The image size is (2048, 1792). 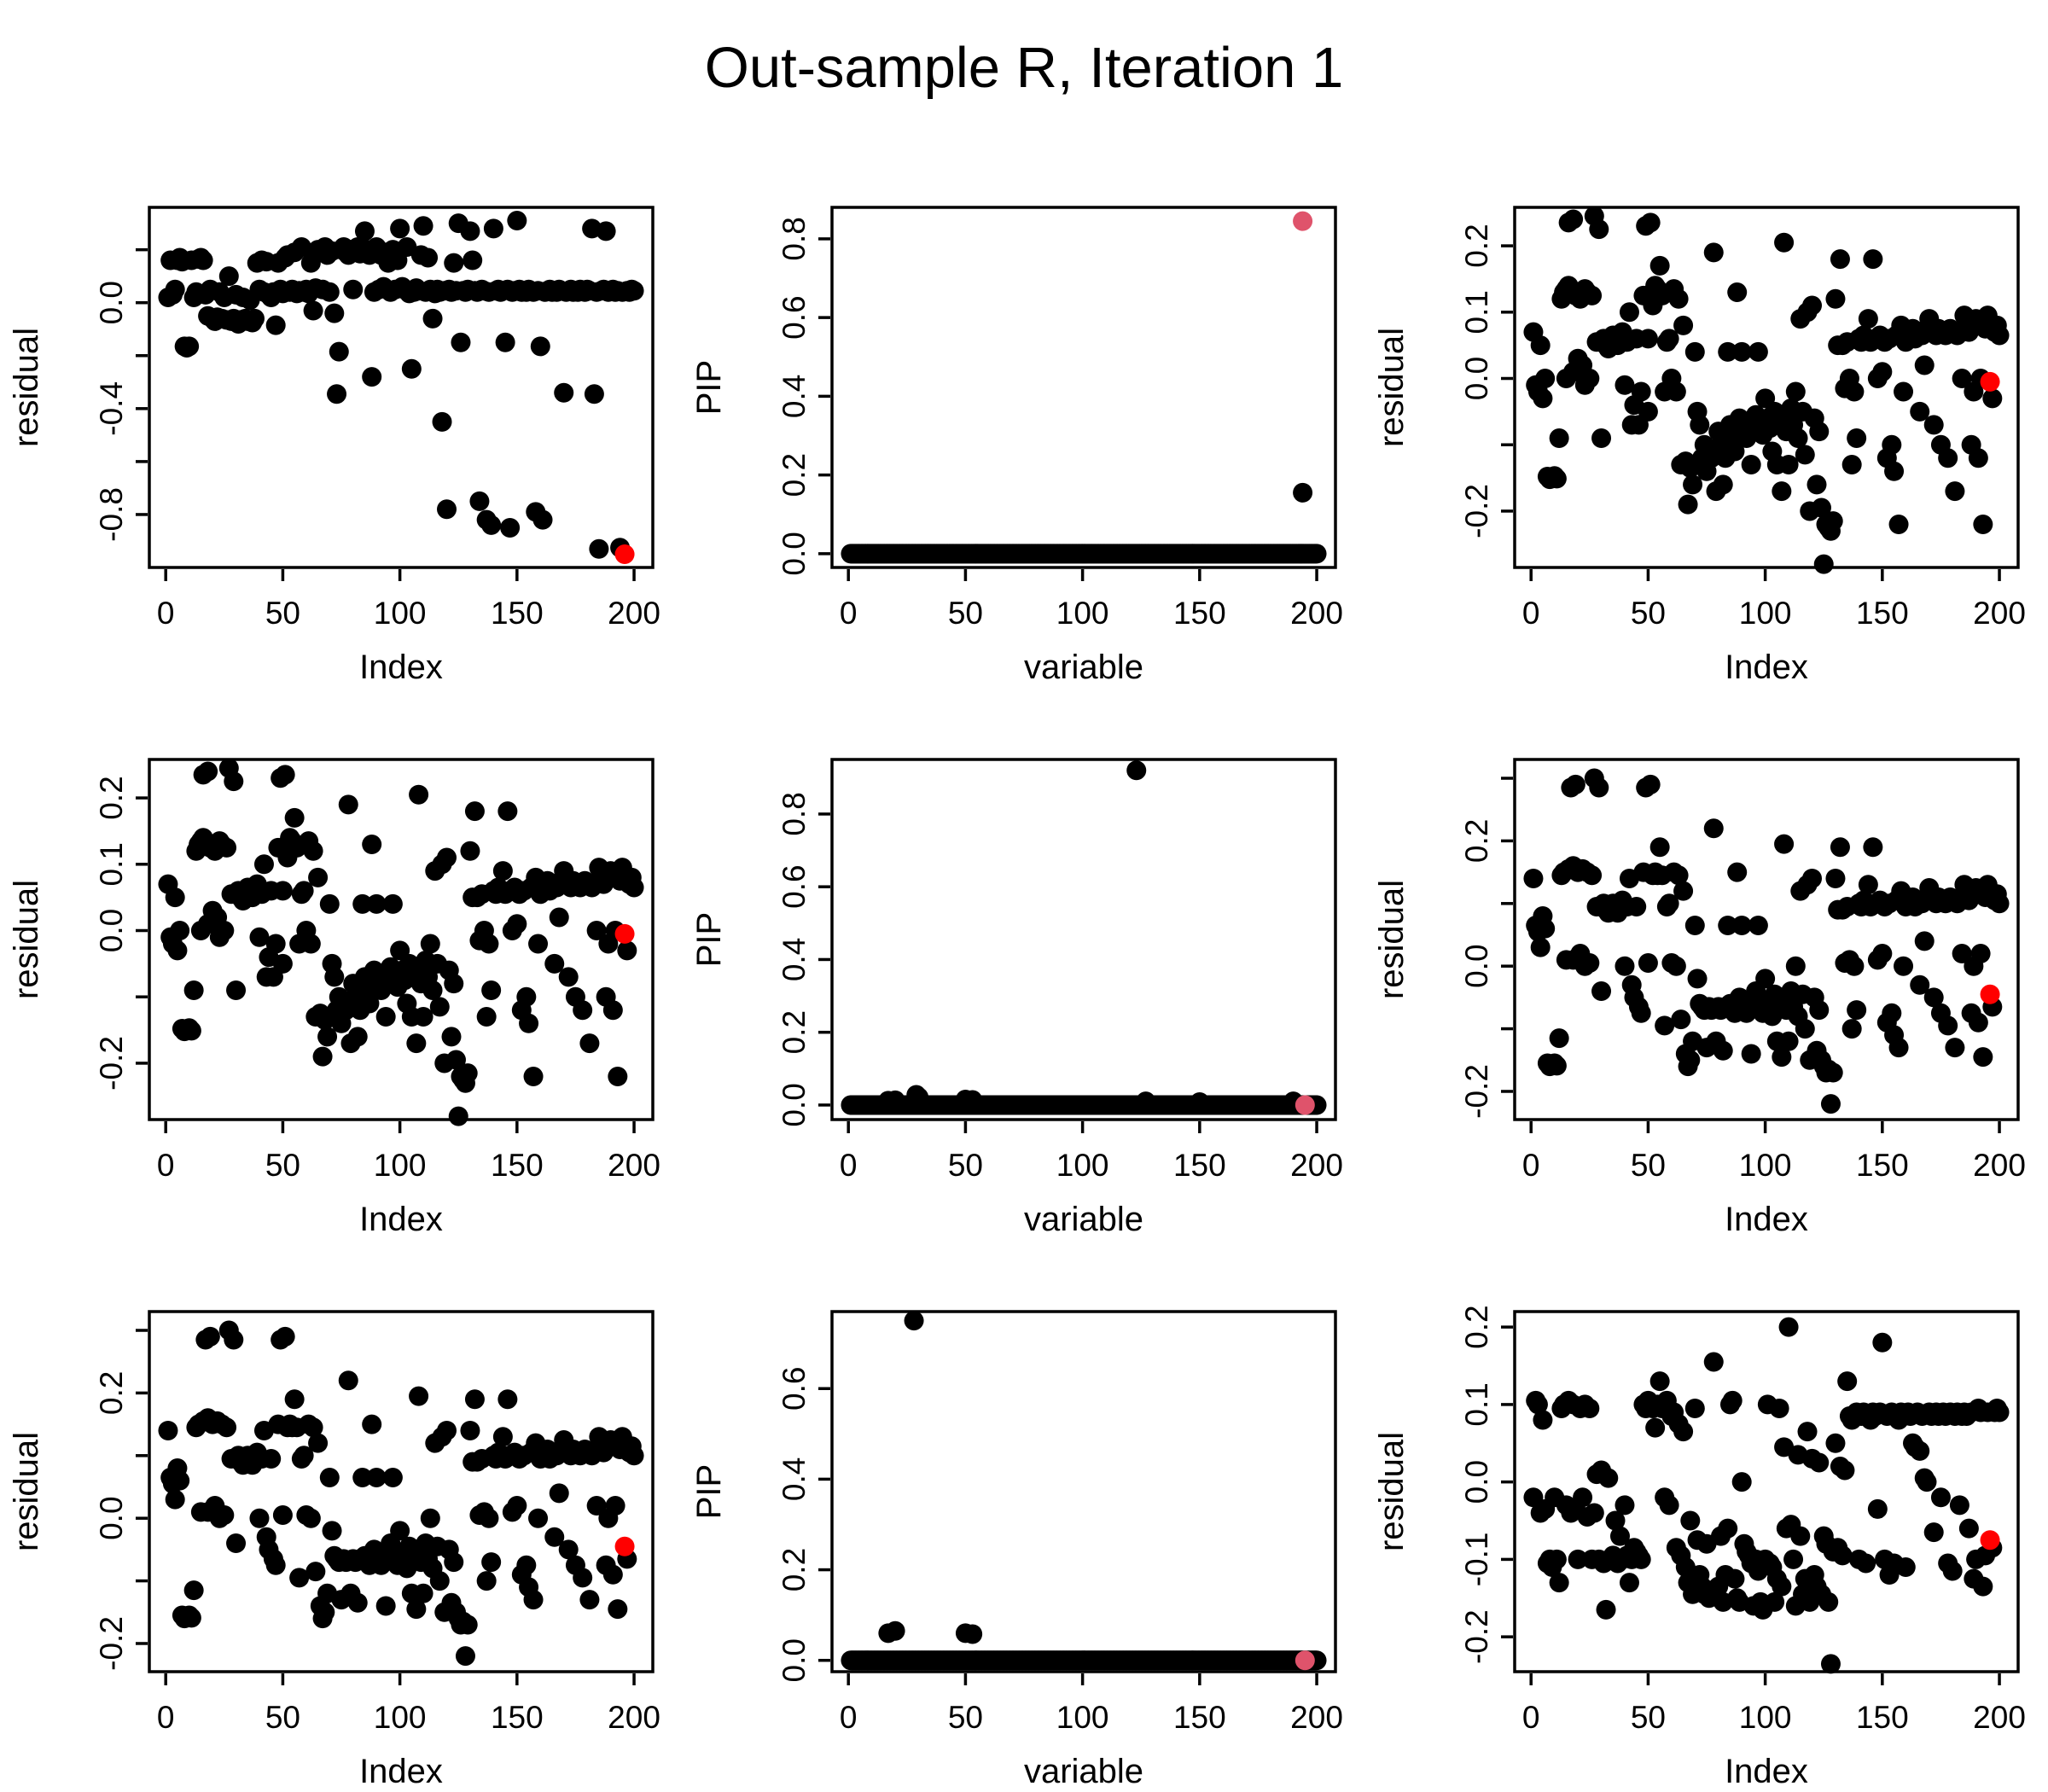 I want to click on y-axis-label: PIP, so click(x=709, y=940).